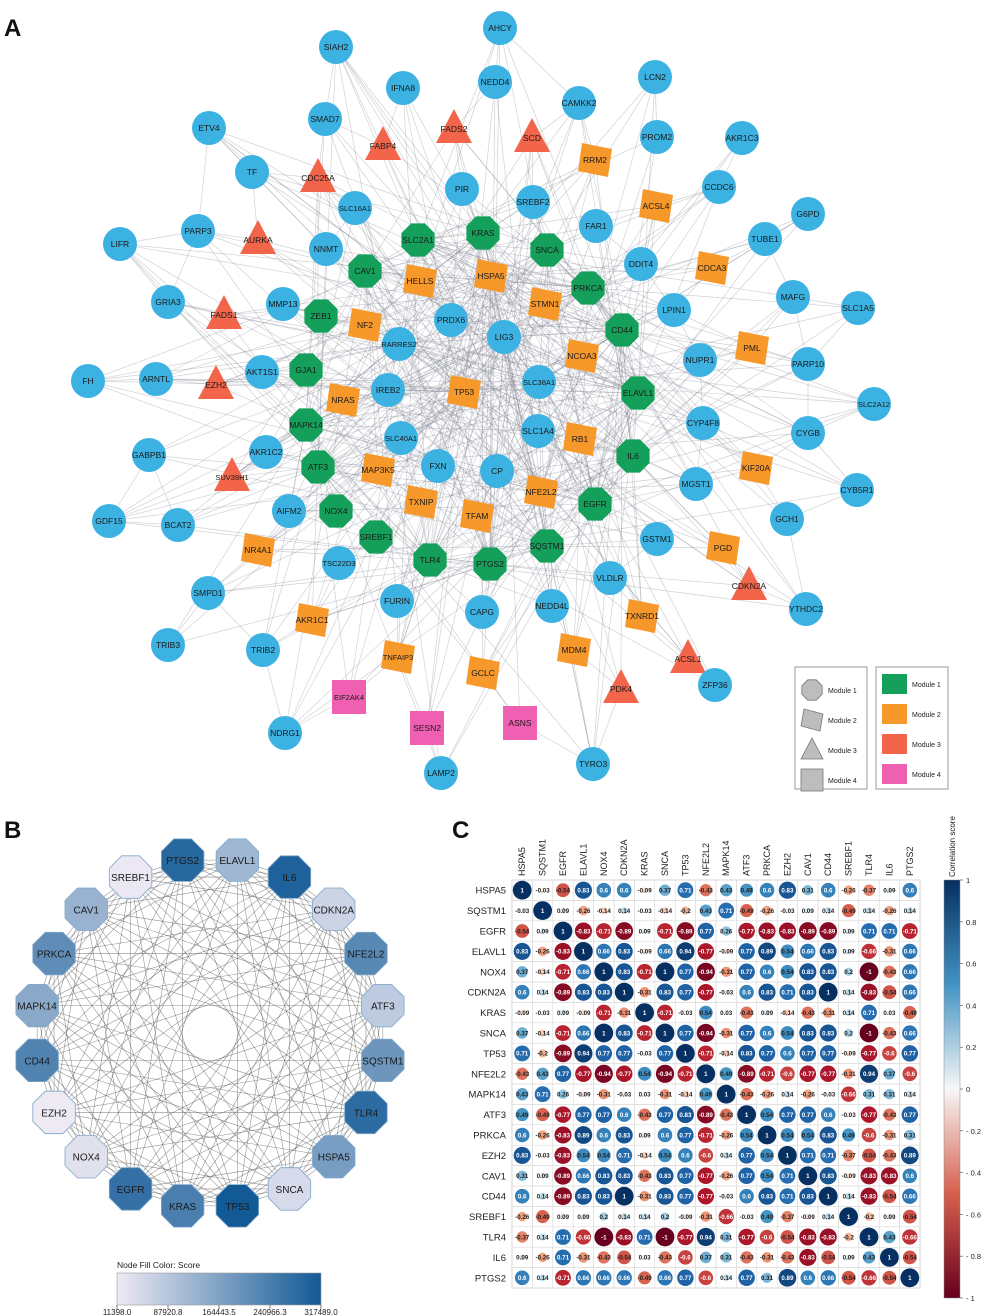  What do you see at coordinates (910, 861) in the screenshot?
I see `column-label: PTGS2` at bounding box center [910, 861].